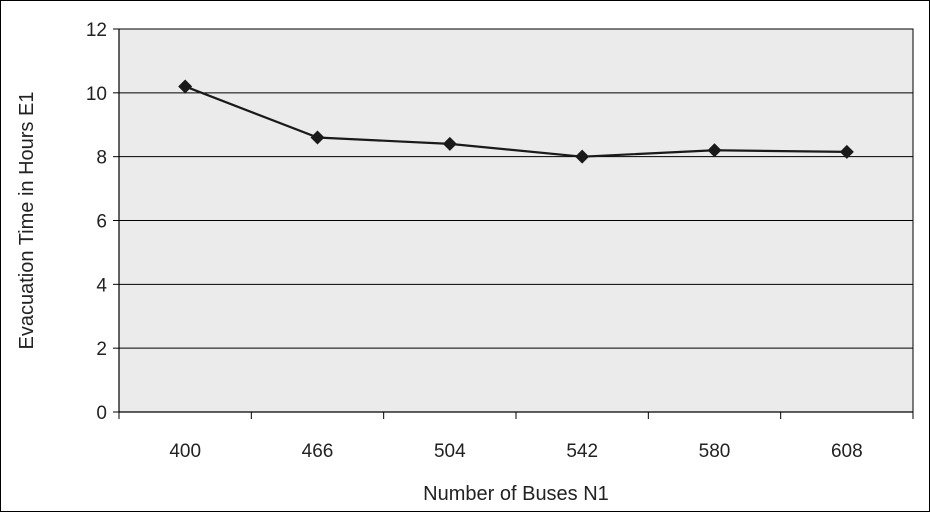 This screenshot has width=930, height=512. I want to click on series-group, so click(516, 121).